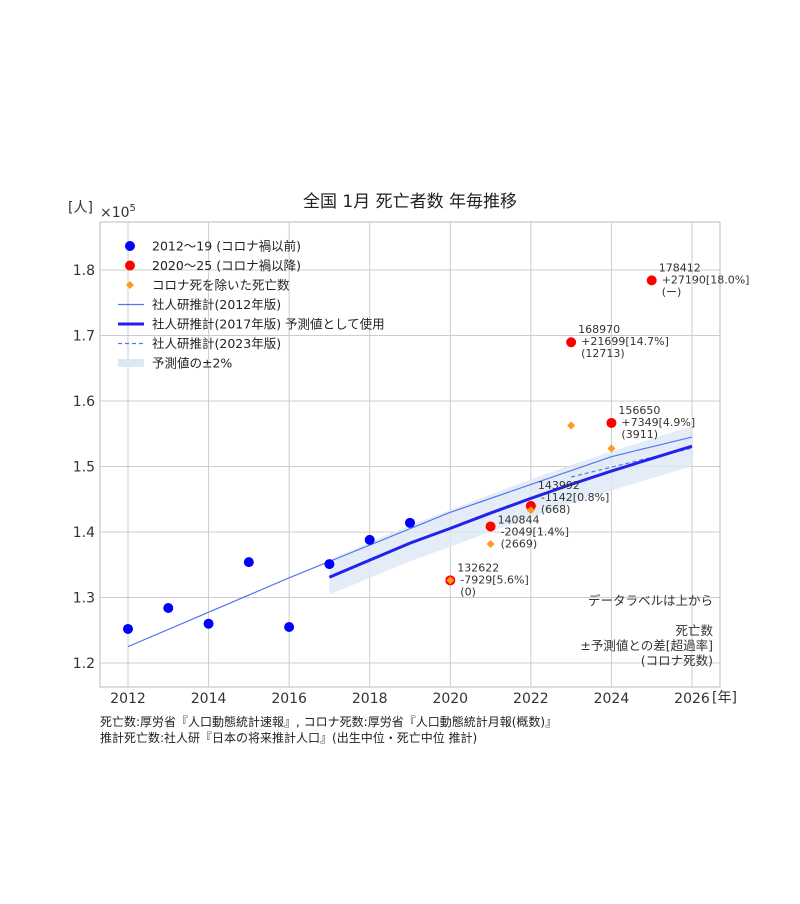  Describe the element at coordinates (639, 410) in the screenshot. I see `data-label: 156650` at that location.